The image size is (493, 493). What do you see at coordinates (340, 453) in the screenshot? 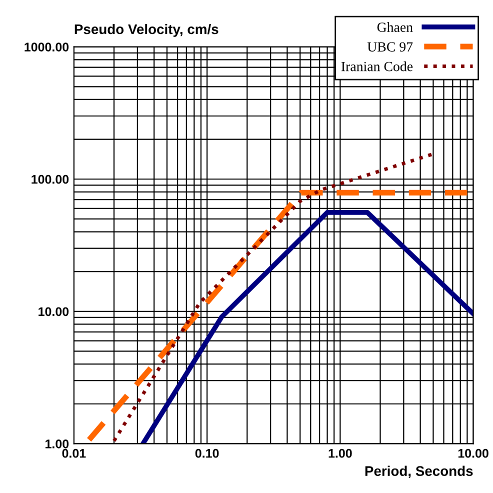
I see `x-tick-label: 1.00` at bounding box center [340, 453].